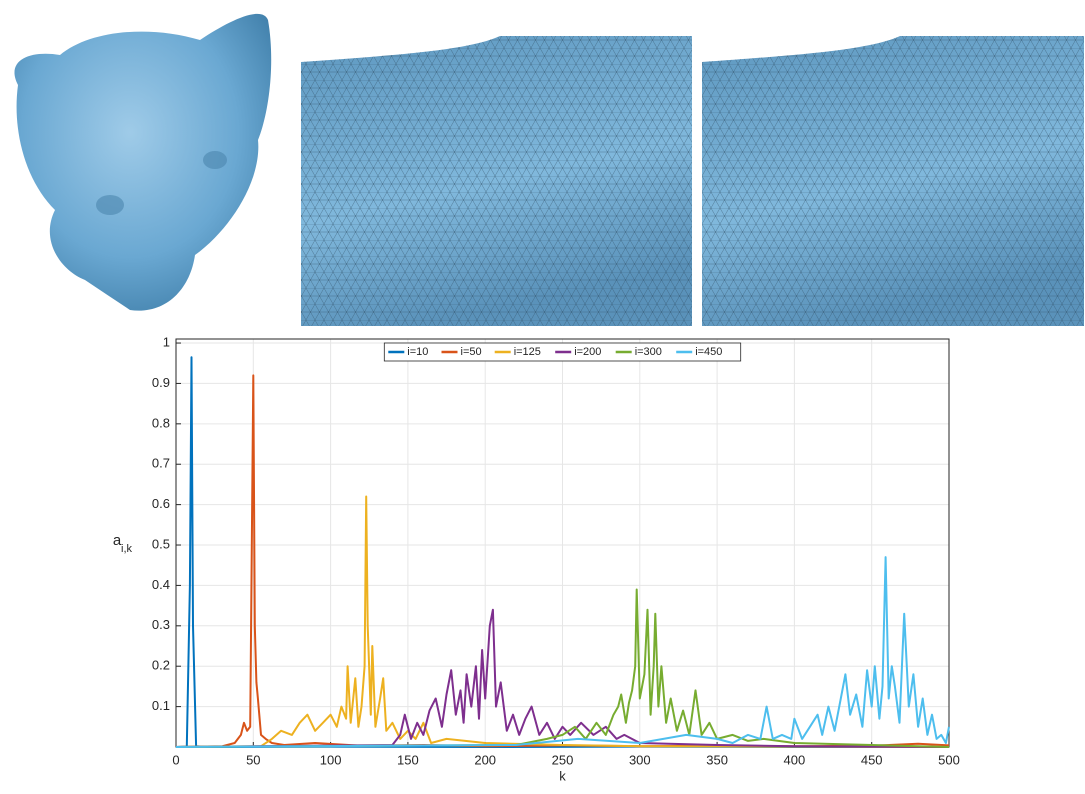 The height and width of the screenshot is (794, 1085). I want to click on y-tick-label: 0.7, so click(161, 463).